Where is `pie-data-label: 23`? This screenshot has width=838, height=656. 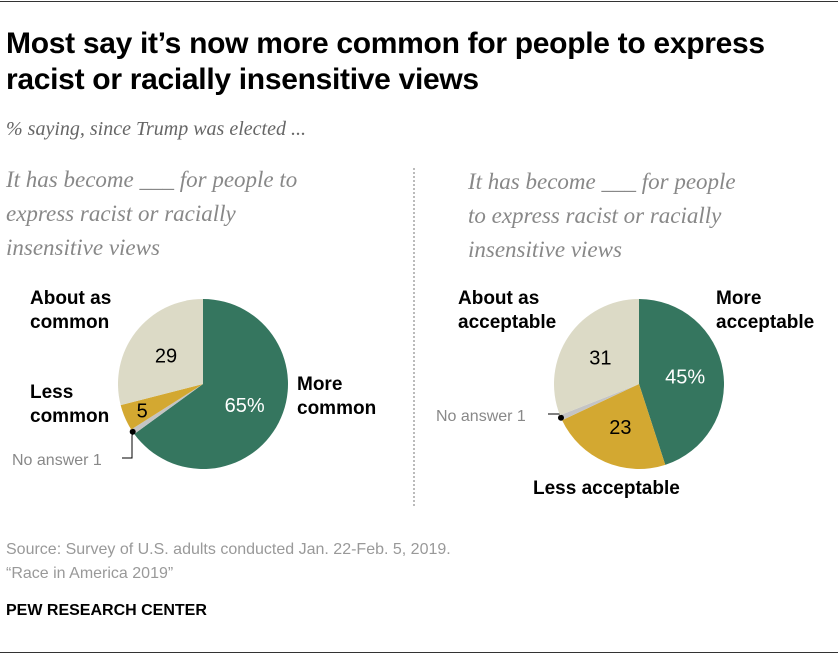
pie-data-label: 23 is located at coordinates (620, 428).